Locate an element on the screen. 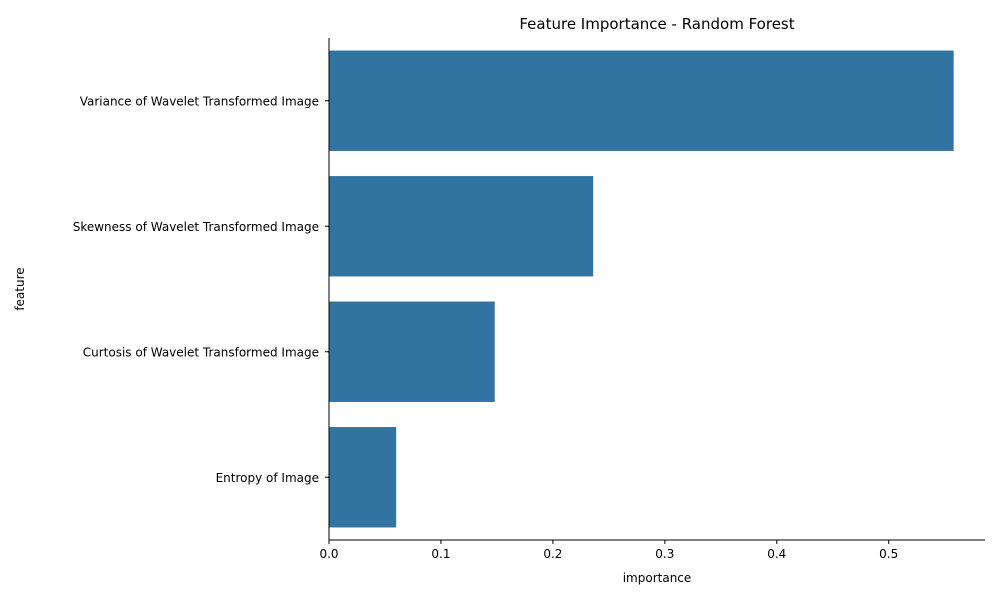 This screenshot has width=1000, height=600. x-ticks-group: 0.0 0.1 0.2 0.3 0.4 0.5 is located at coordinates (608, 550).